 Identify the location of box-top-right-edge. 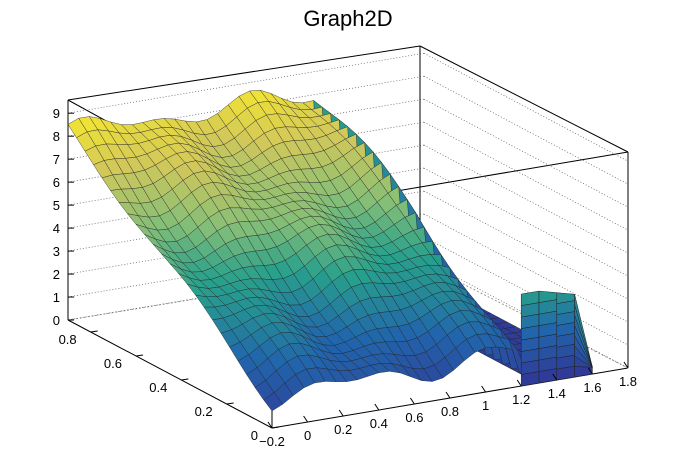
(524, 99).